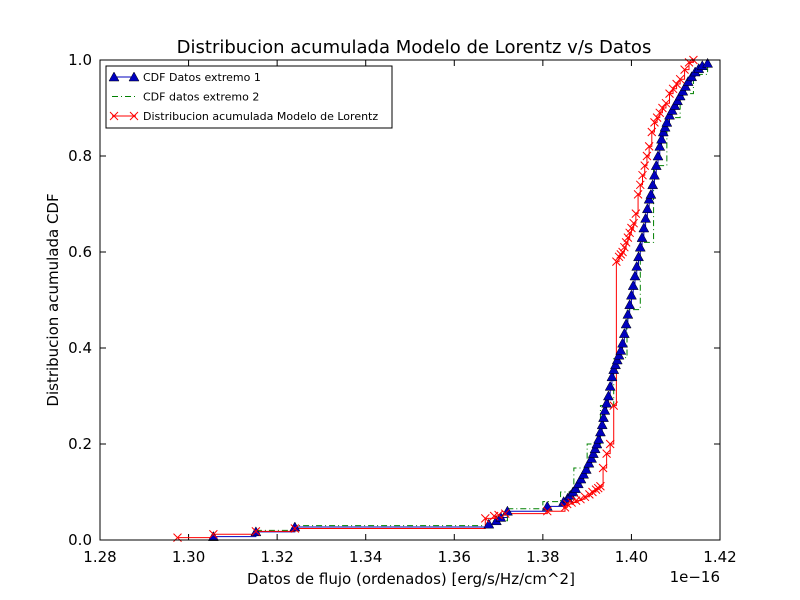  I want to click on x-tick-label: 1.28, so click(99, 557).